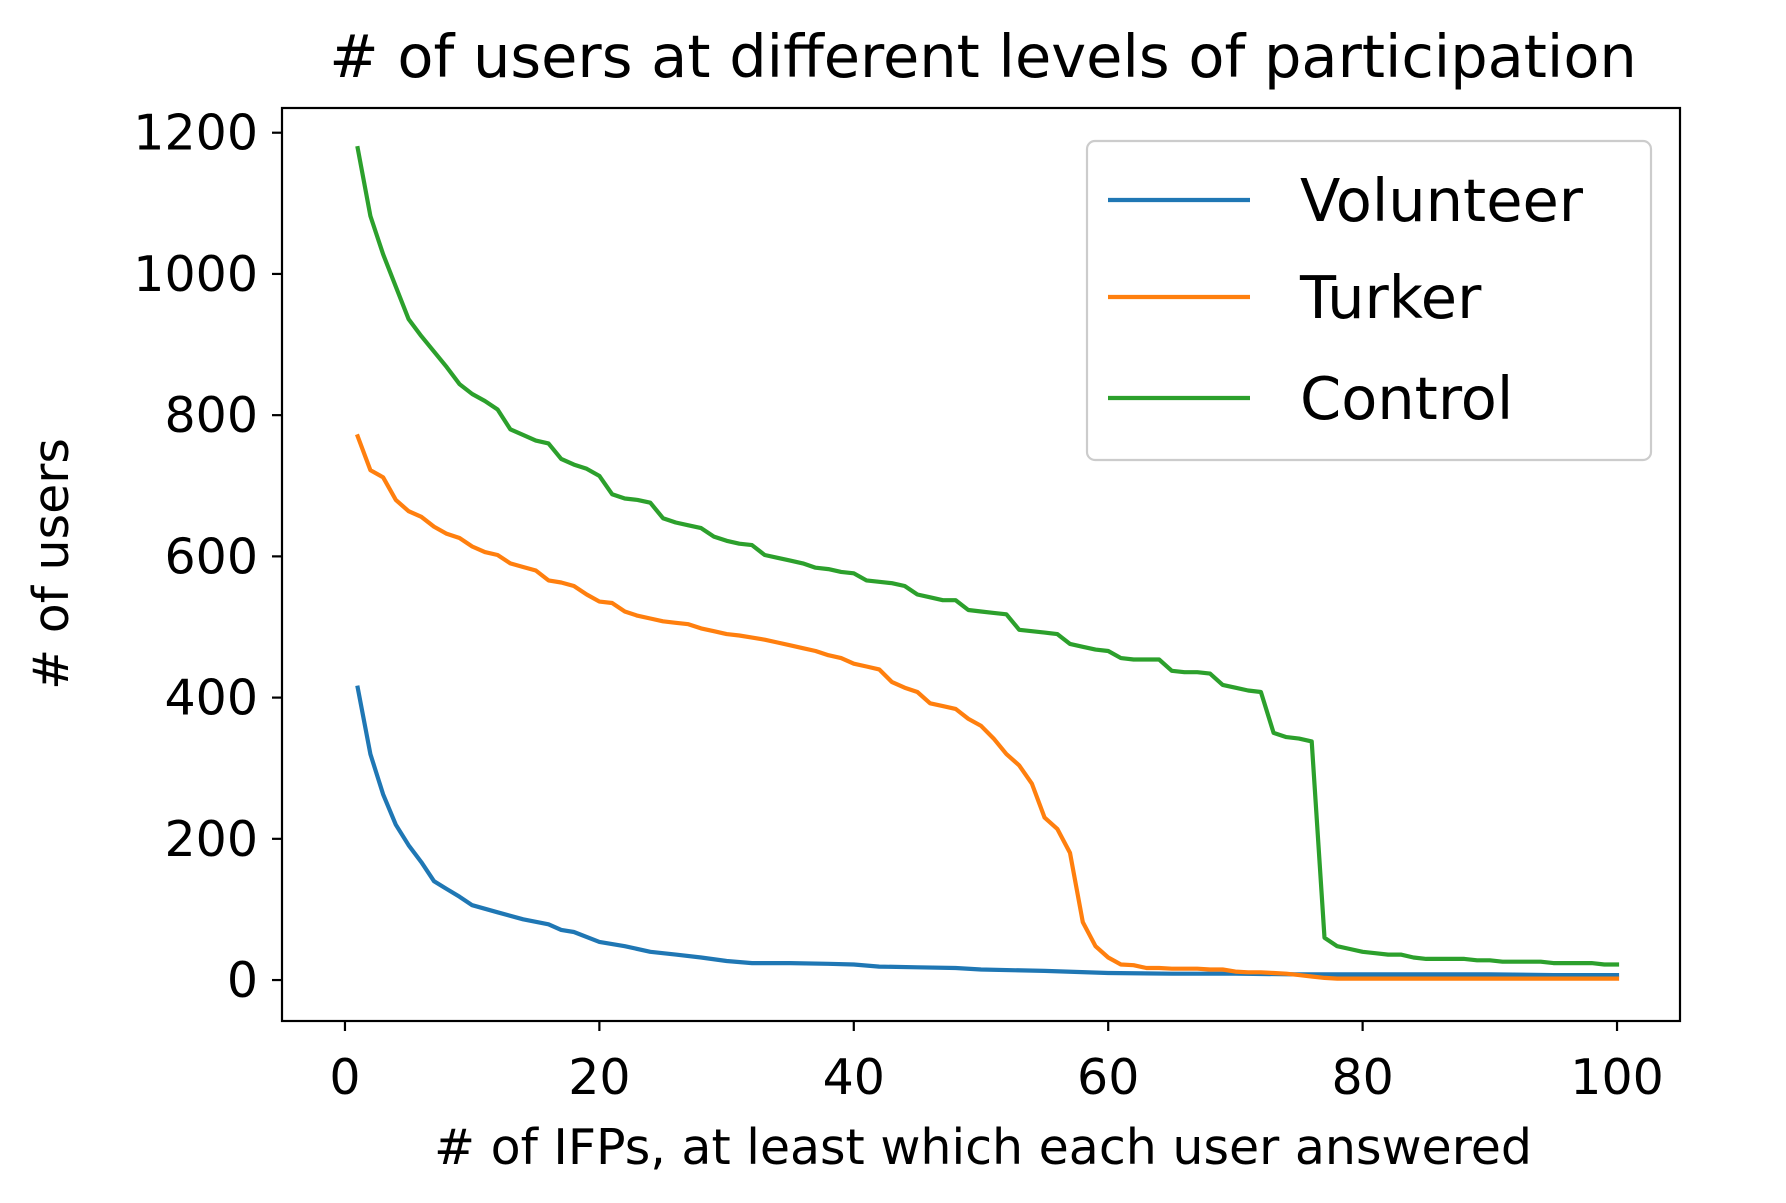 The image size is (1786, 1203). I want to click on legend-label-control: Control, so click(1406, 398).